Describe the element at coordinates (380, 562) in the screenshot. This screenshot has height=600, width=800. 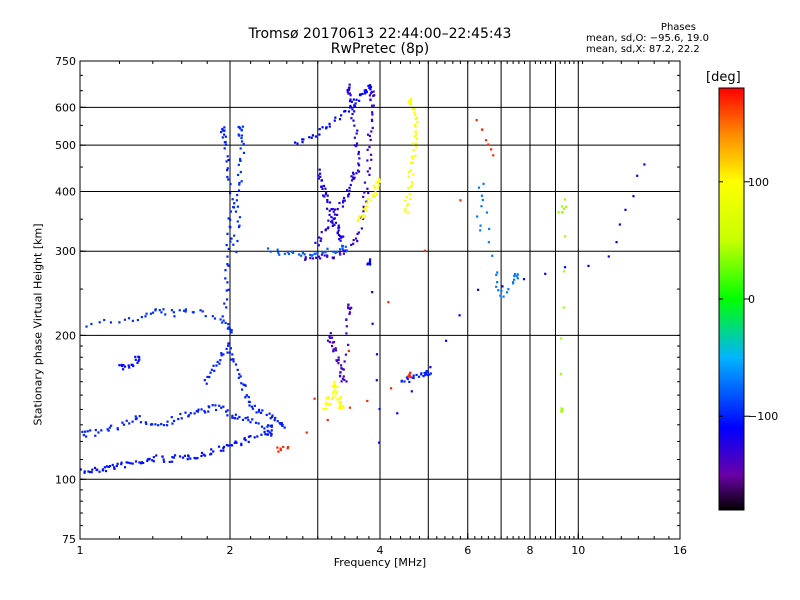
I see `x-axis-label: Frequency [MHz]` at that location.